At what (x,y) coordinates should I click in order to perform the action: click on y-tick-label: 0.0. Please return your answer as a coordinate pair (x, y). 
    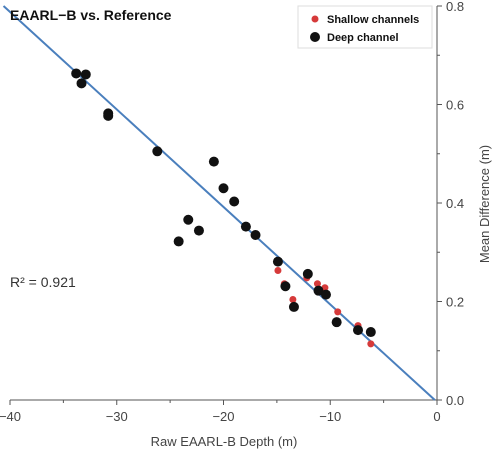
    Looking at the image, I should click on (455, 400).